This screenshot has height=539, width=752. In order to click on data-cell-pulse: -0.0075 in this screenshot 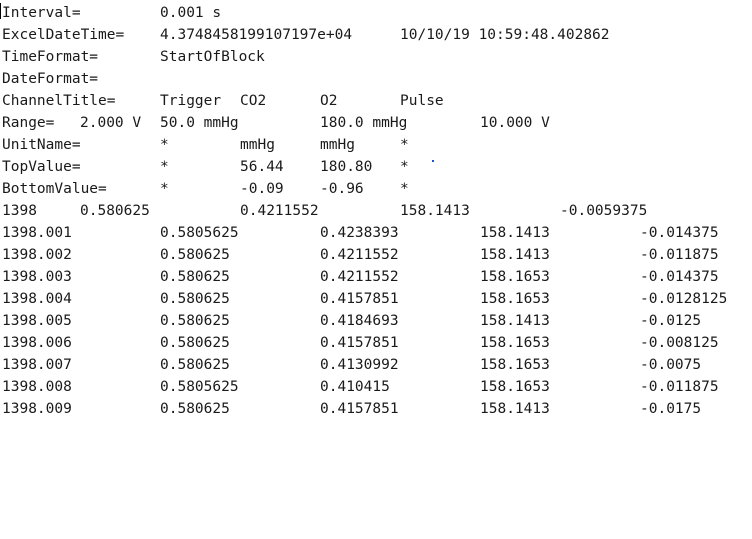, I will do `click(671, 365)`.